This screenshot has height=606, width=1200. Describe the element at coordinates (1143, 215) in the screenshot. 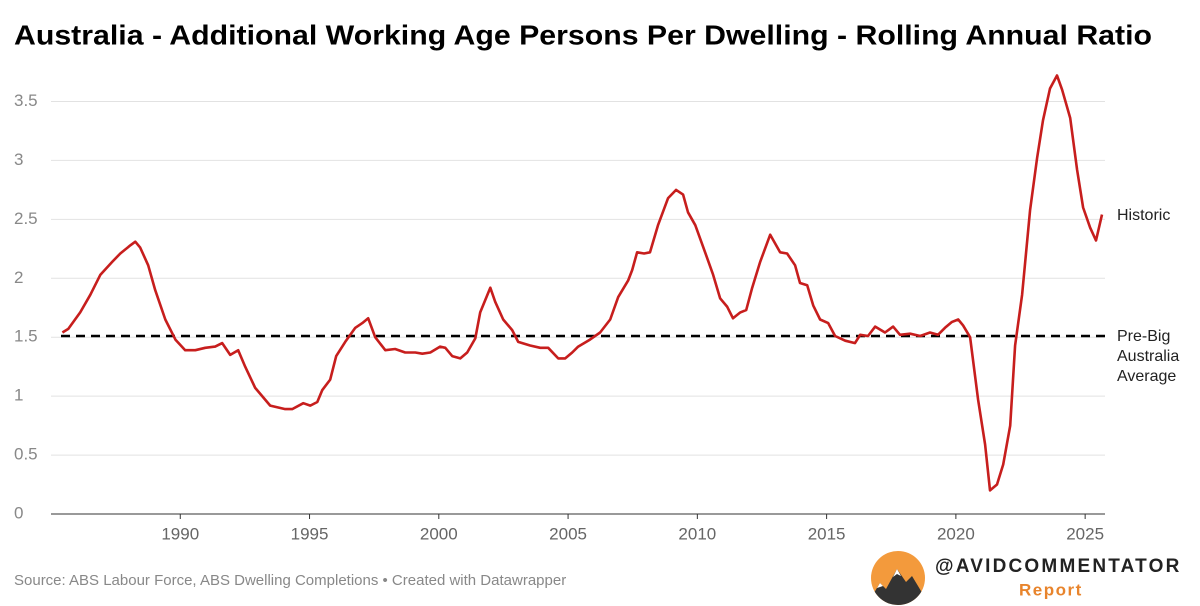

I see `series-label: Historic` at that location.